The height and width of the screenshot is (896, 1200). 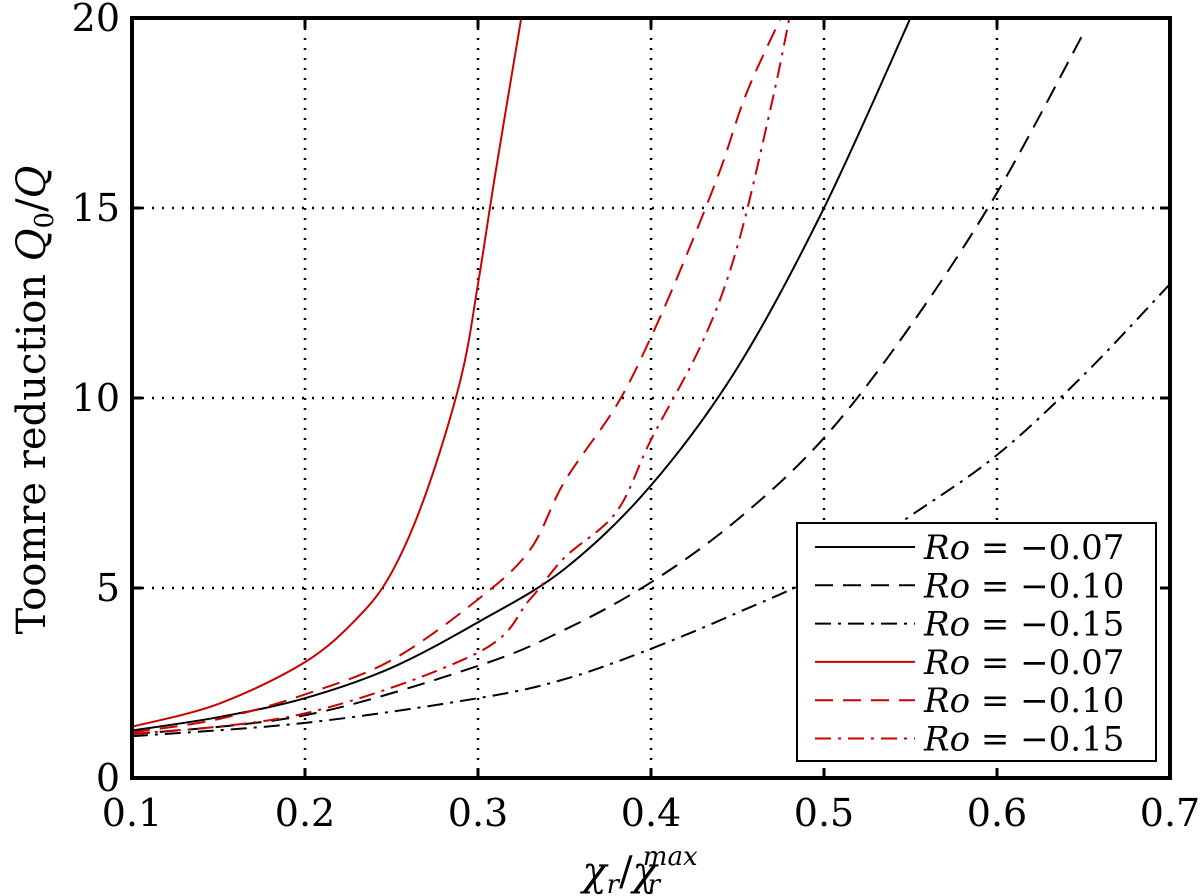 What do you see at coordinates (96, 20) in the screenshot?
I see `y-tick-label: 20` at bounding box center [96, 20].